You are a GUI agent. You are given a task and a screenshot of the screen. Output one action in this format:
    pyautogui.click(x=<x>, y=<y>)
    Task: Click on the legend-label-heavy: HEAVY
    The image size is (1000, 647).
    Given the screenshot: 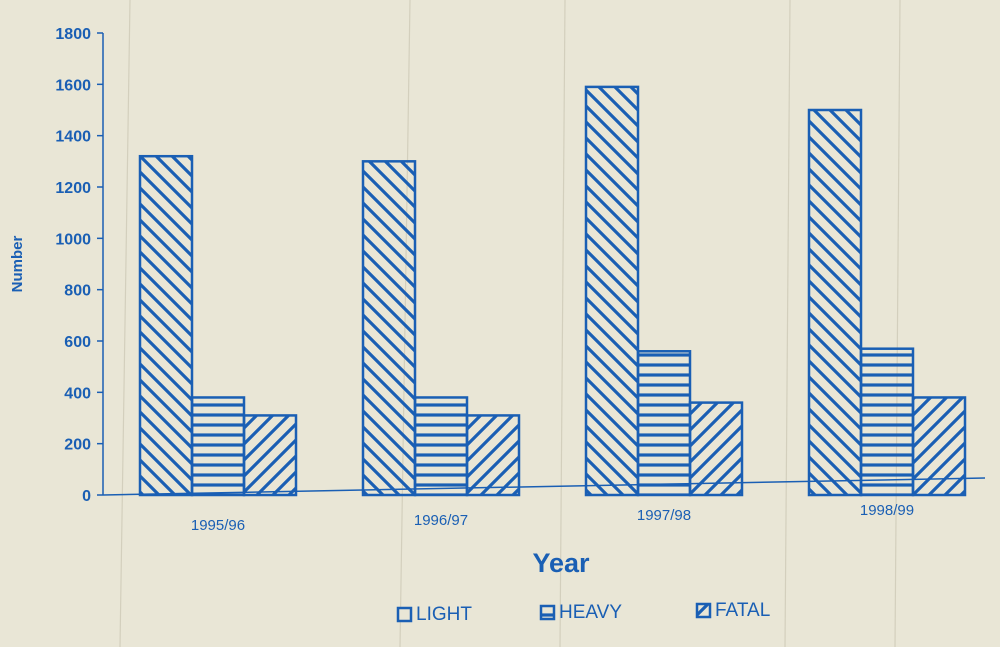 What is the action you would take?
    pyautogui.click(x=590, y=612)
    